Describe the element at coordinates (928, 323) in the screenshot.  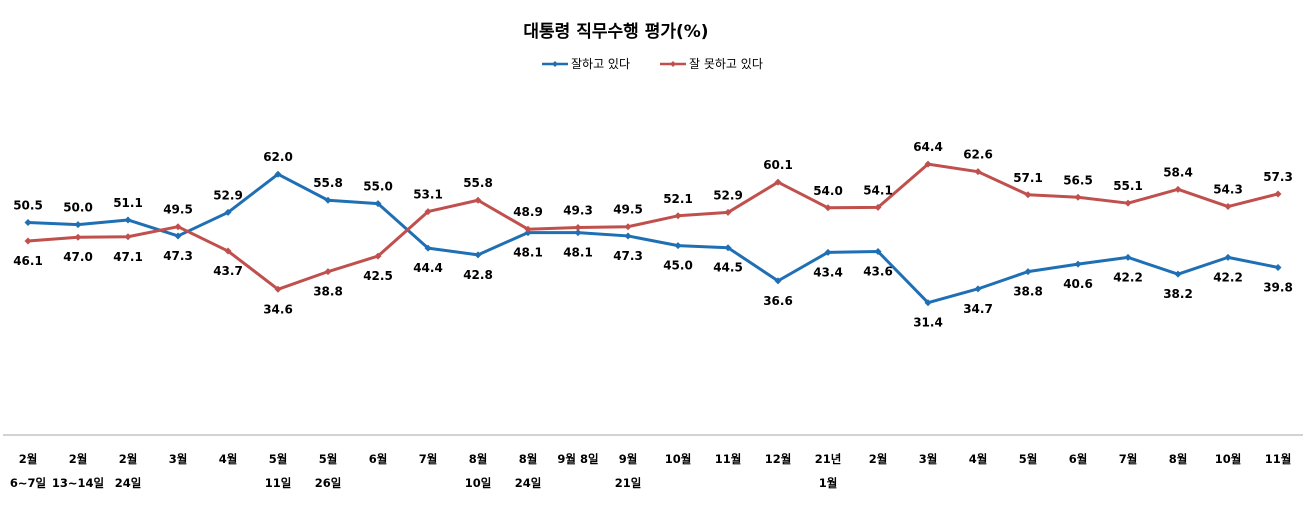
I see `data-label: 31.4` at that location.